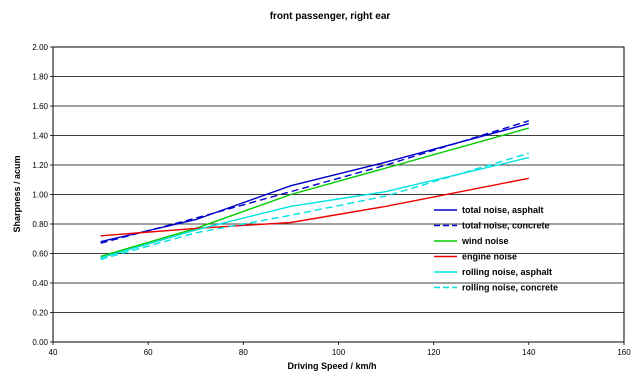 Image resolution: width=637 pixels, height=376 pixels. What do you see at coordinates (40, 342) in the screenshot?
I see `y-tick-label: 0.00` at bounding box center [40, 342].